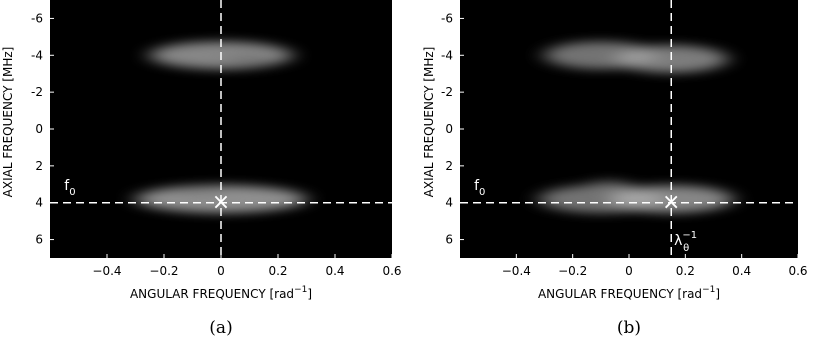  Describe the element at coordinates (685, 242) in the screenshot. I see `lambda-theta-inverse-label: λ−1 θ` at that location.